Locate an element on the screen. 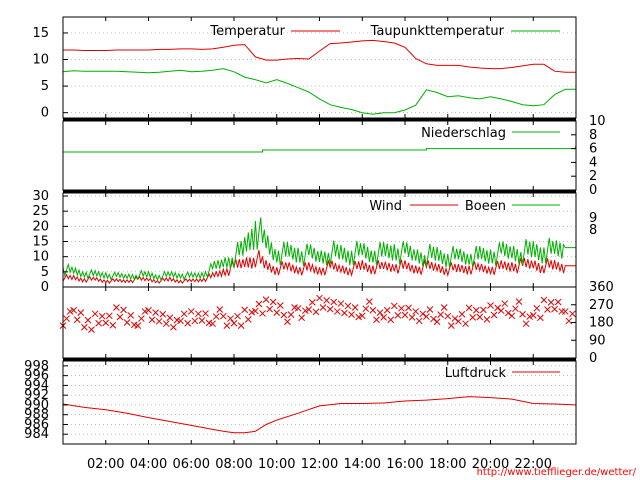  rain-ytick-right-label: 0 is located at coordinates (593, 190).